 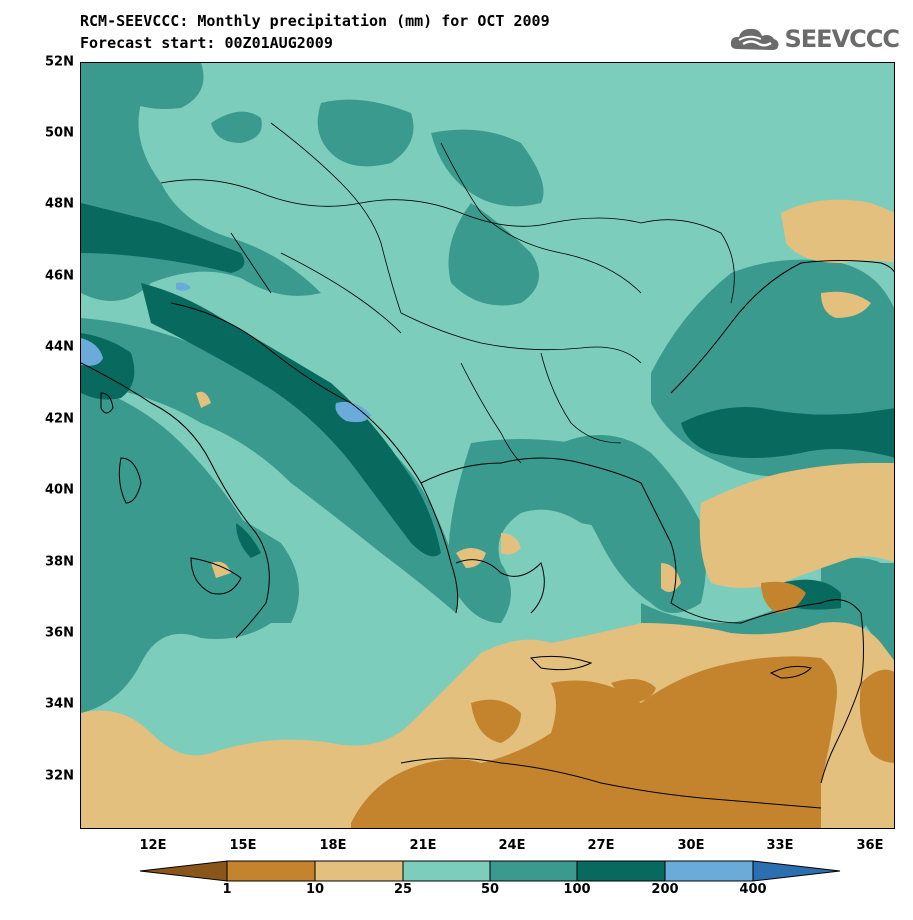 What do you see at coordinates (59, 490) in the screenshot?
I see `lat-label: 40N` at bounding box center [59, 490].